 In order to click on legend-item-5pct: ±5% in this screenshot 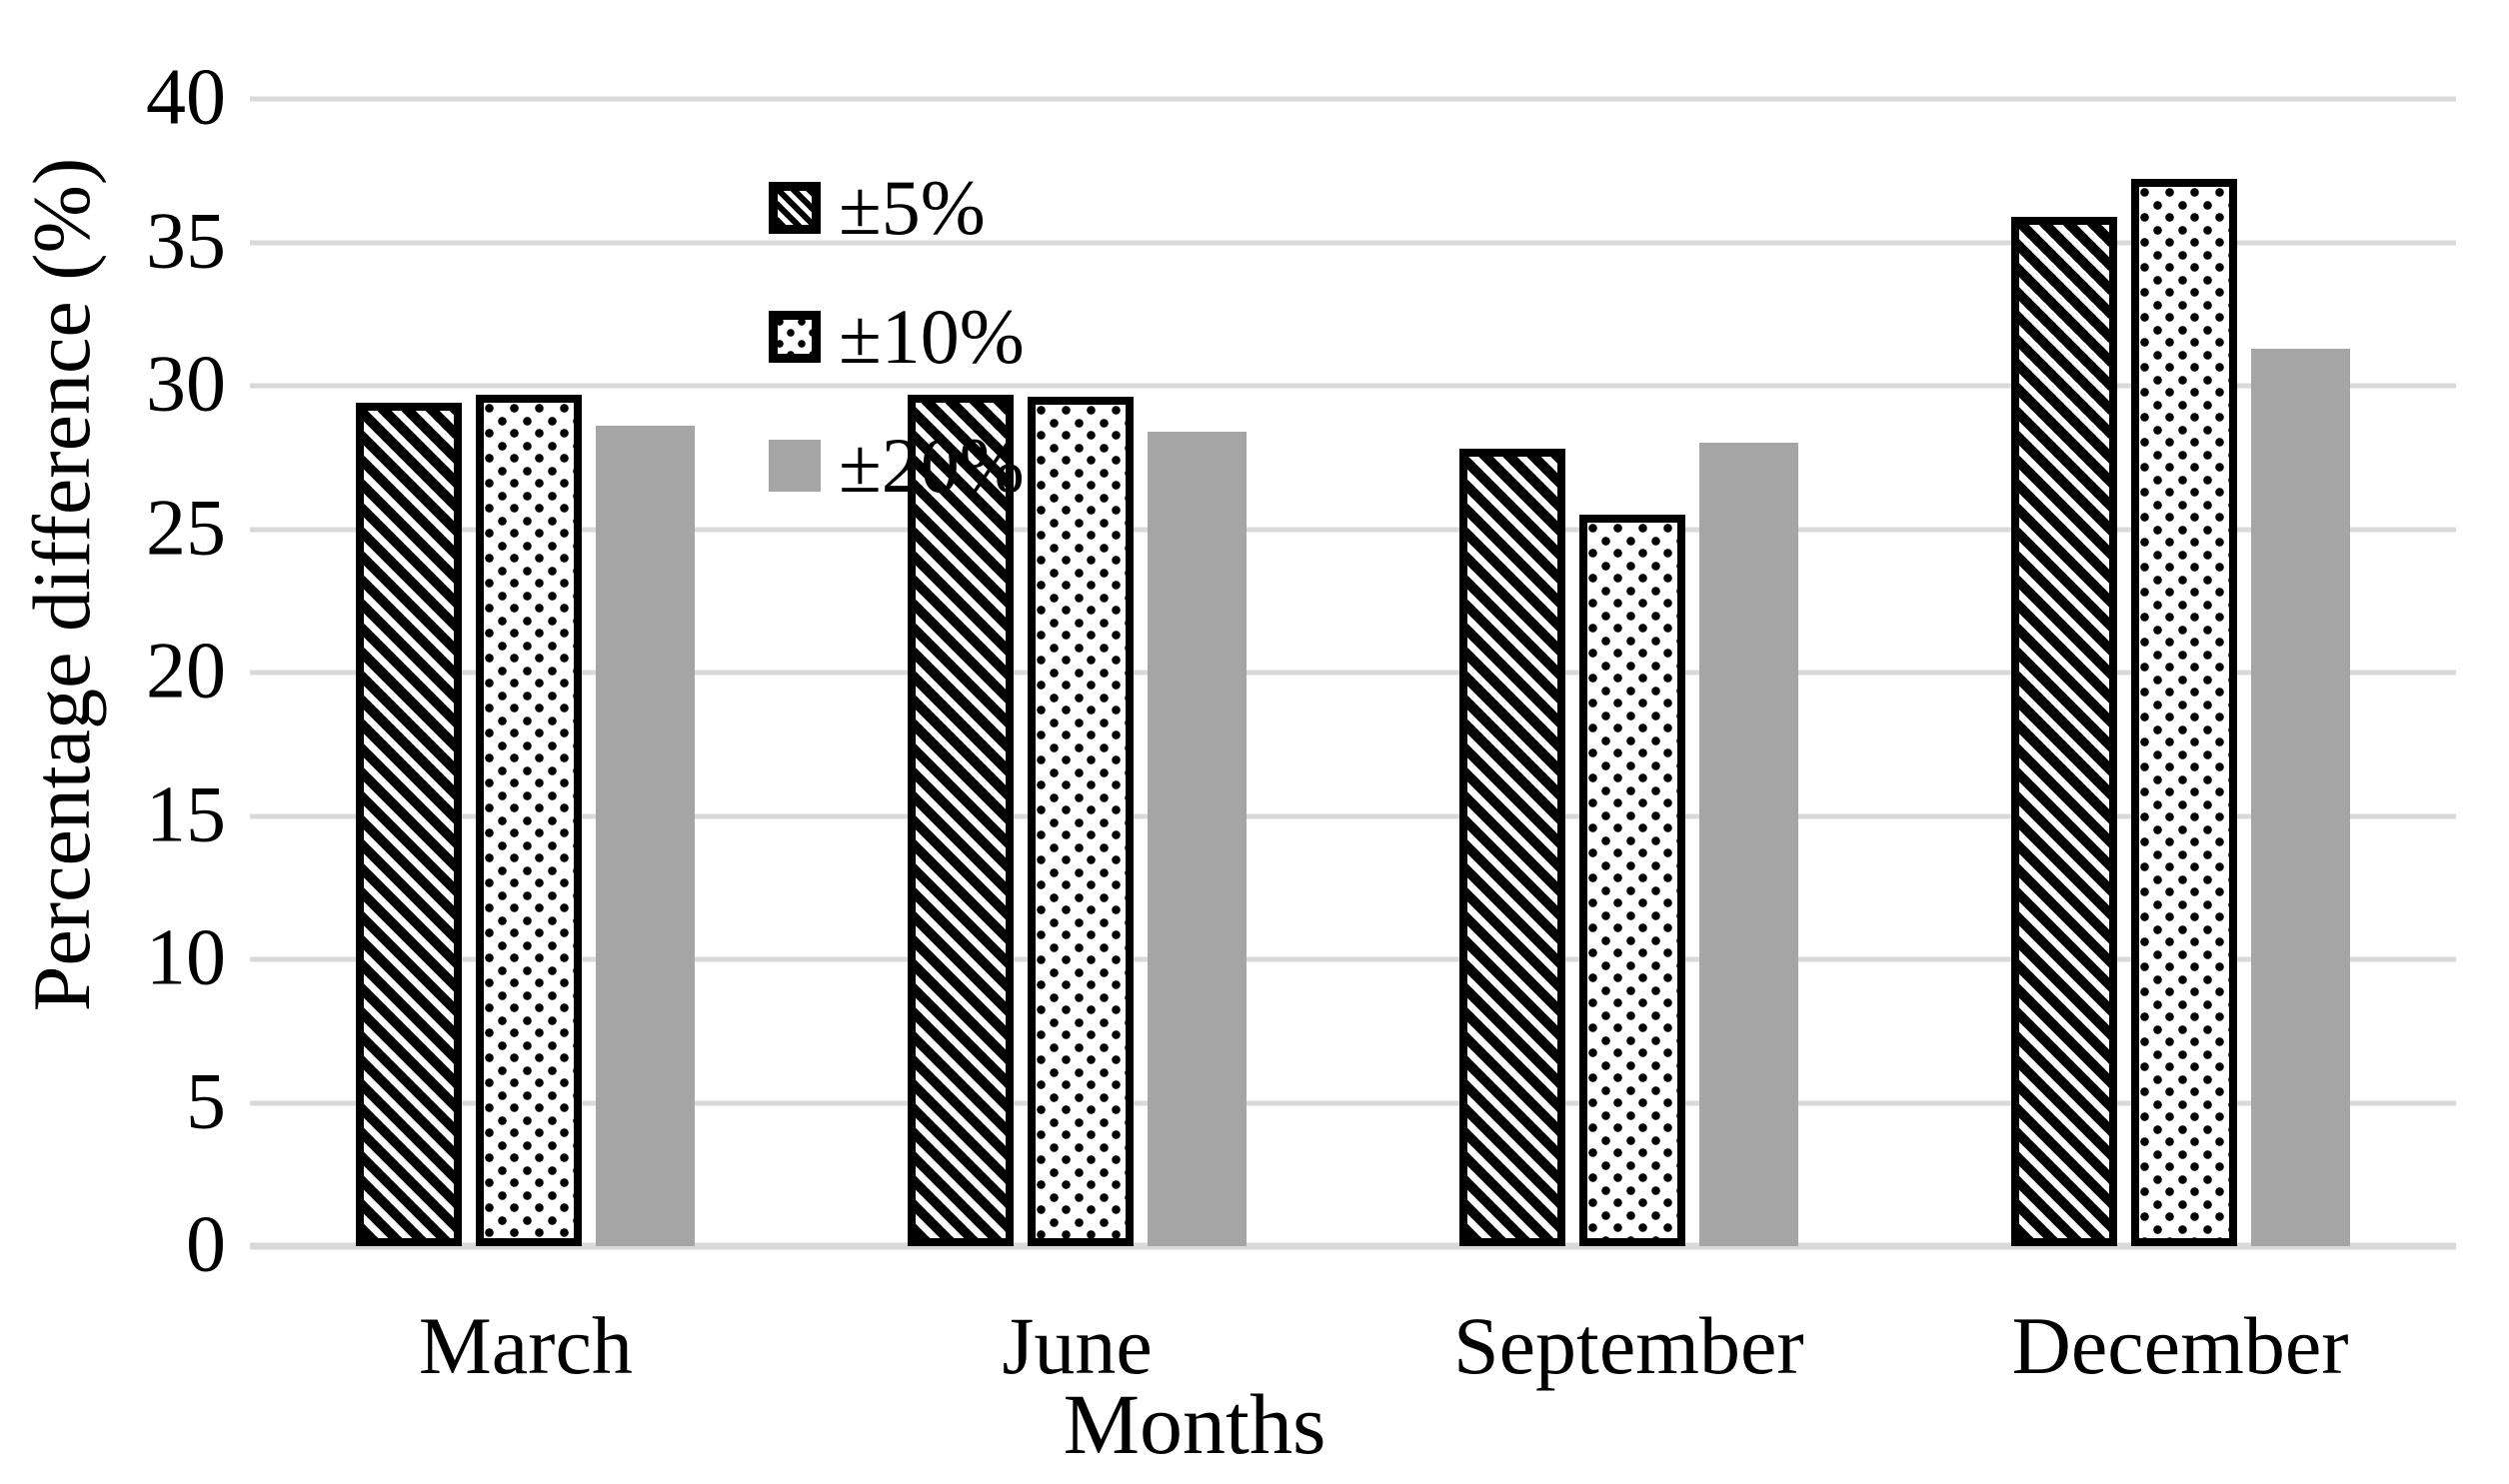, I will do `click(897, 208)`.